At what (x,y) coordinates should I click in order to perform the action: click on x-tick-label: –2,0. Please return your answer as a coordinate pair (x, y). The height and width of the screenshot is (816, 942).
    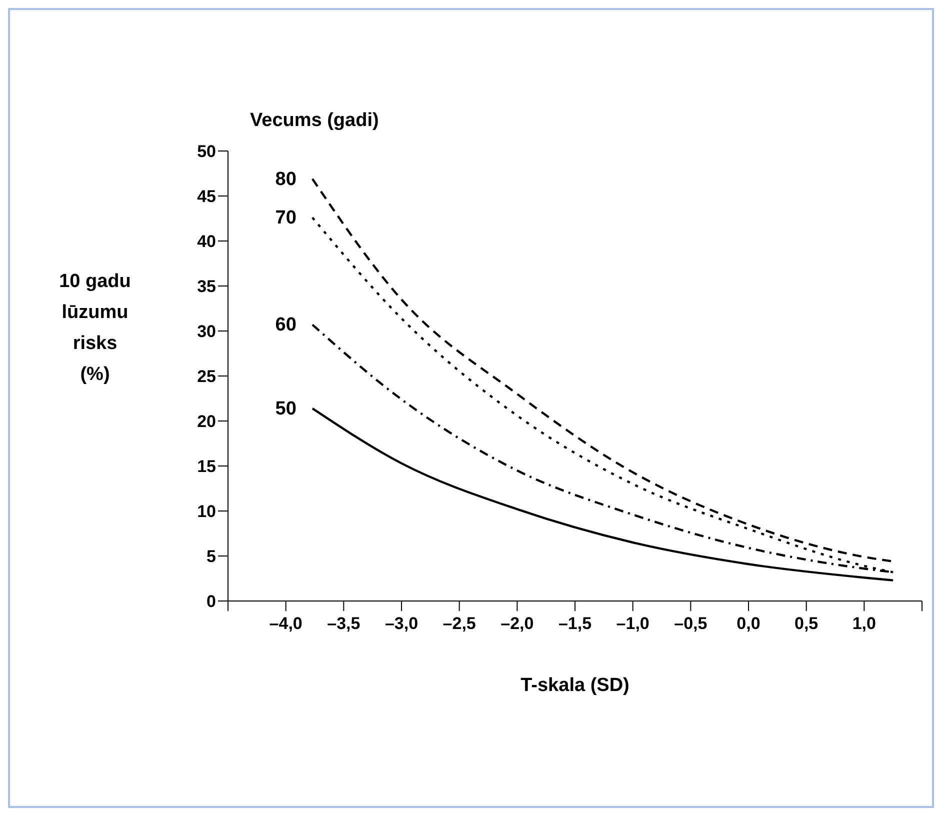
    Looking at the image, I should click on (517, 624).